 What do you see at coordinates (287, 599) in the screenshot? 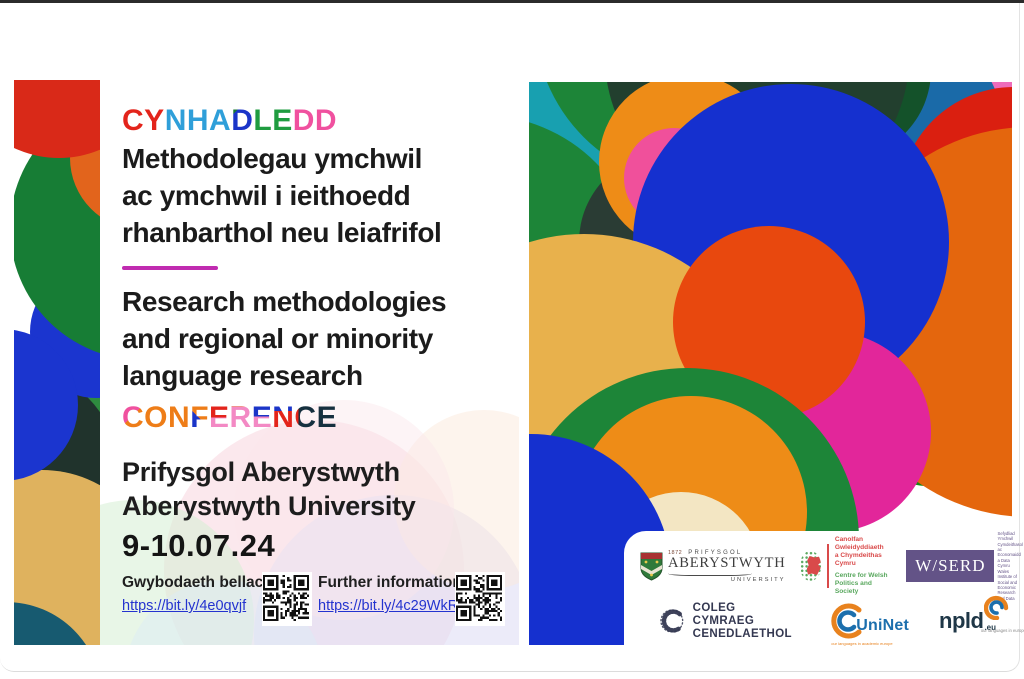
I see `qr-code-welsh` at bounding box center [287, 599].